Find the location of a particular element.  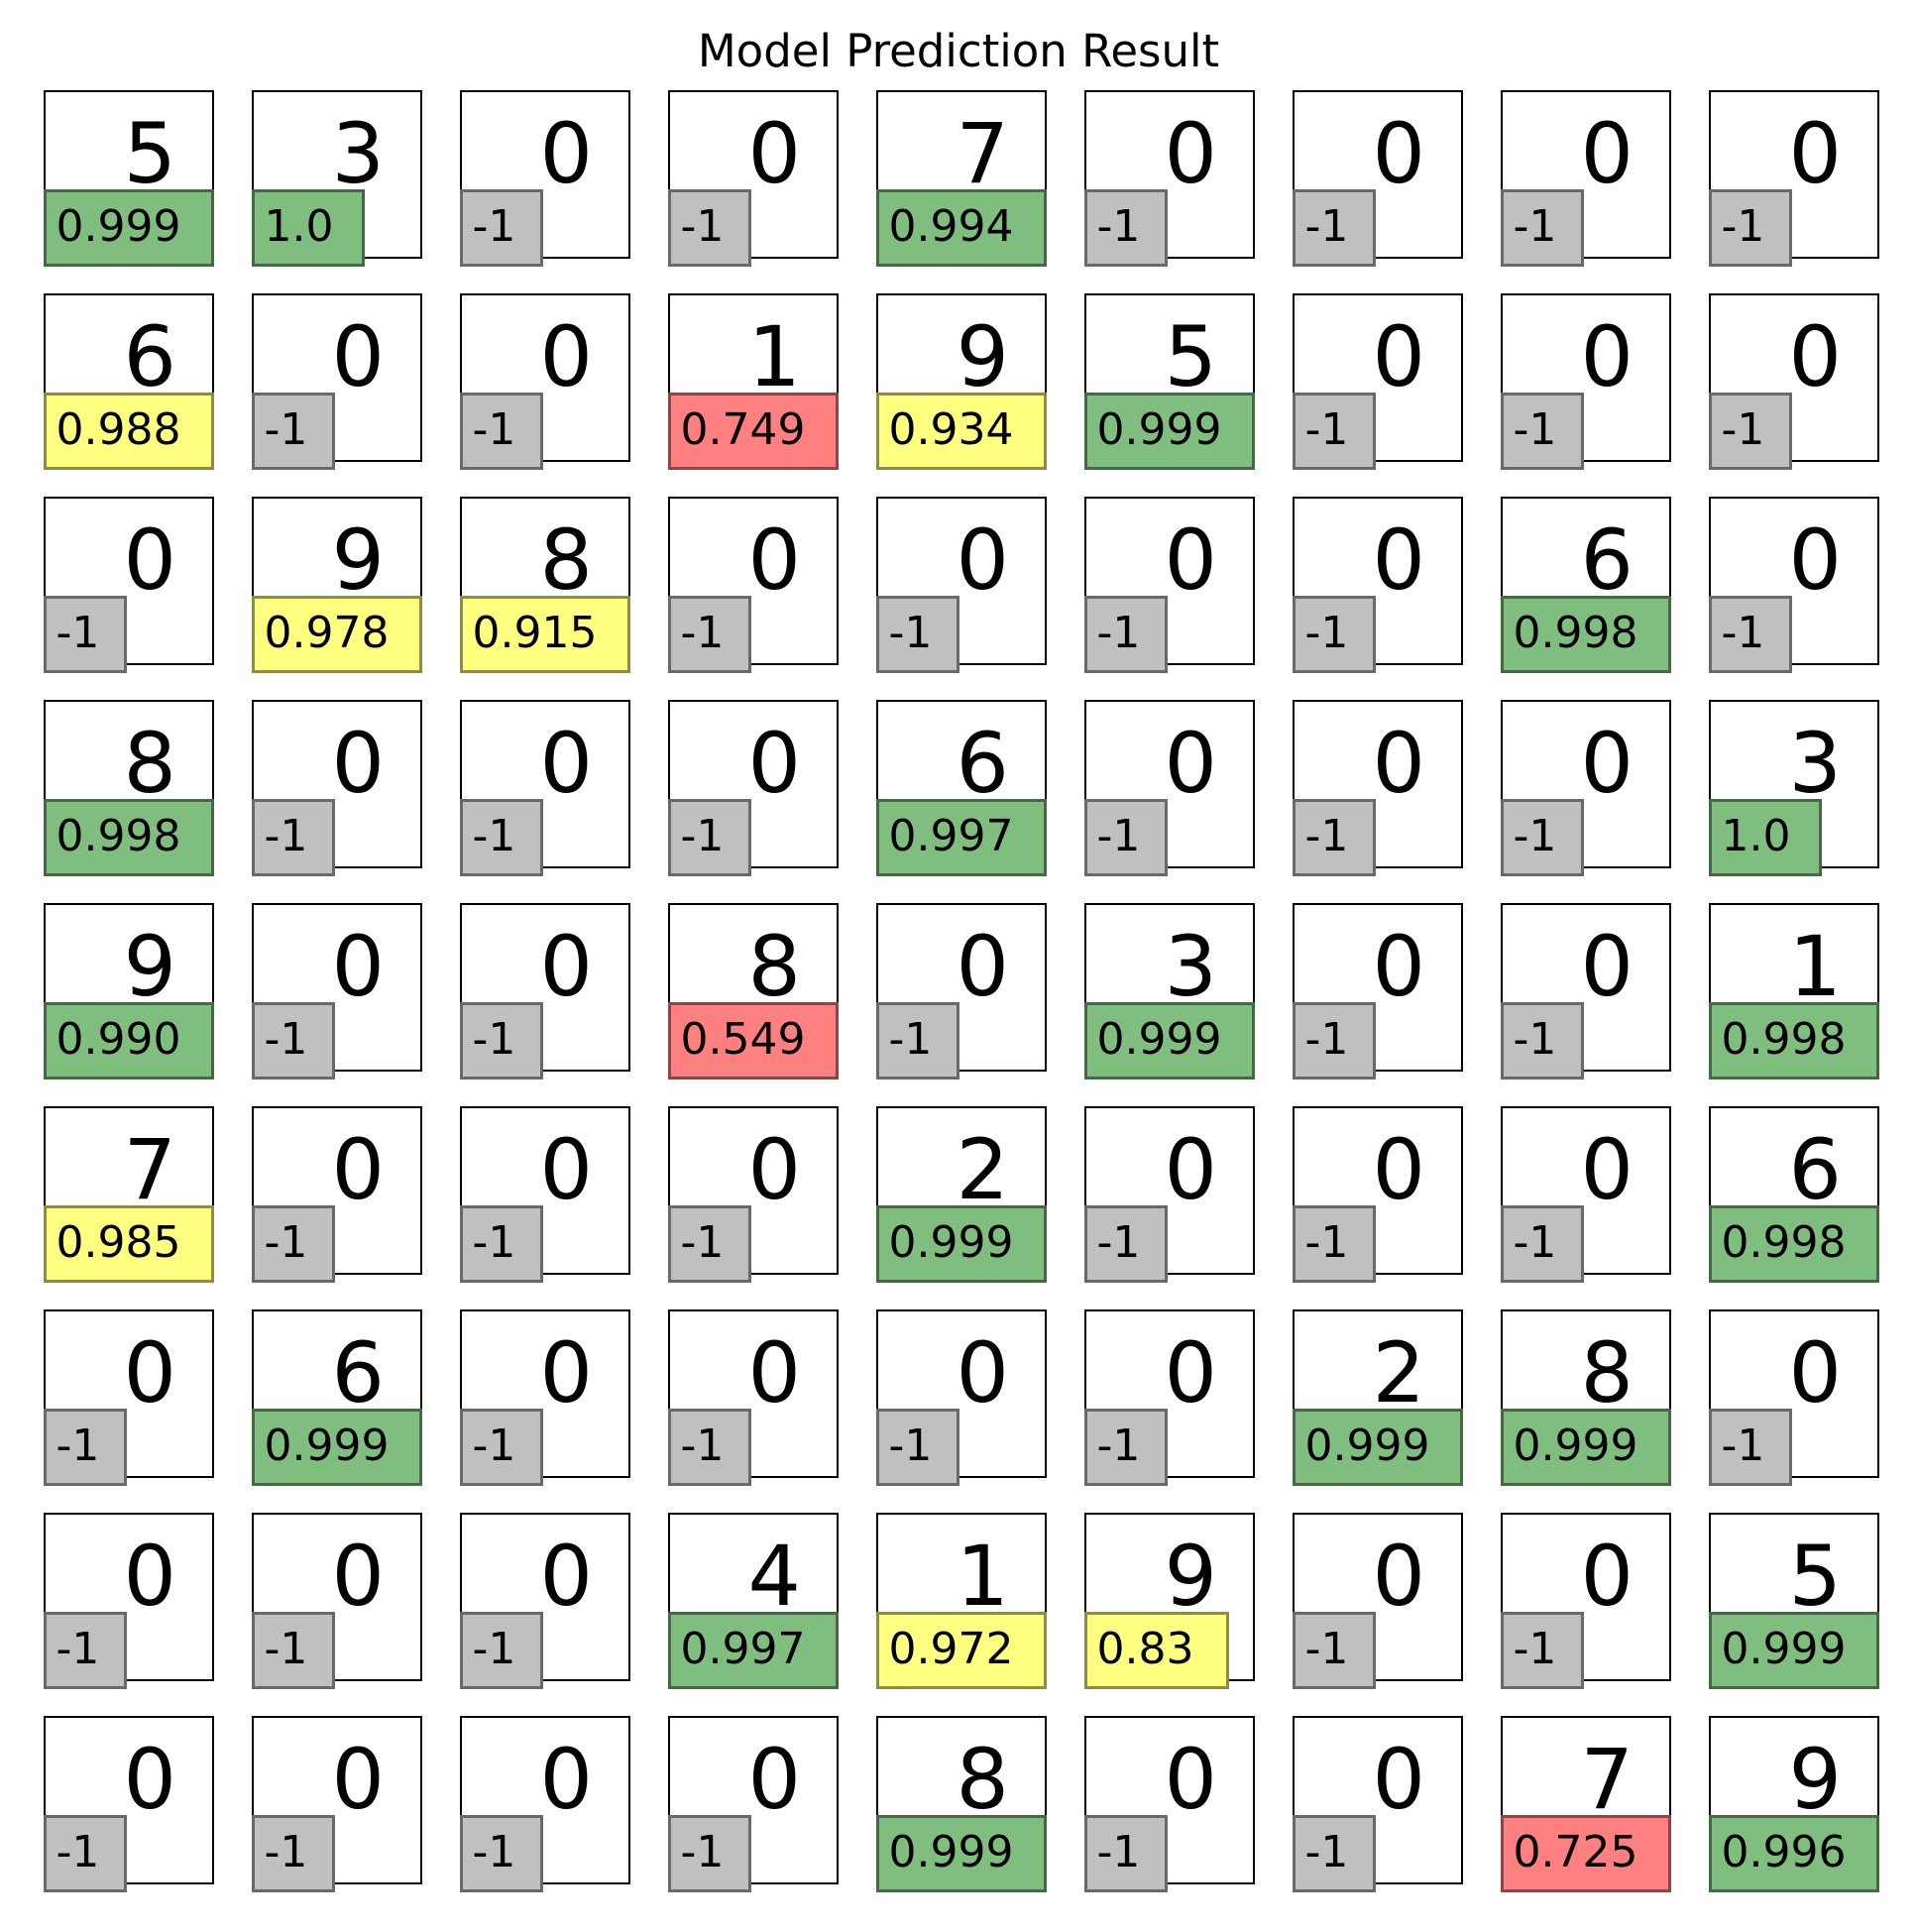

page-title: Model Prediction Result is located at coordinates (958, 51).